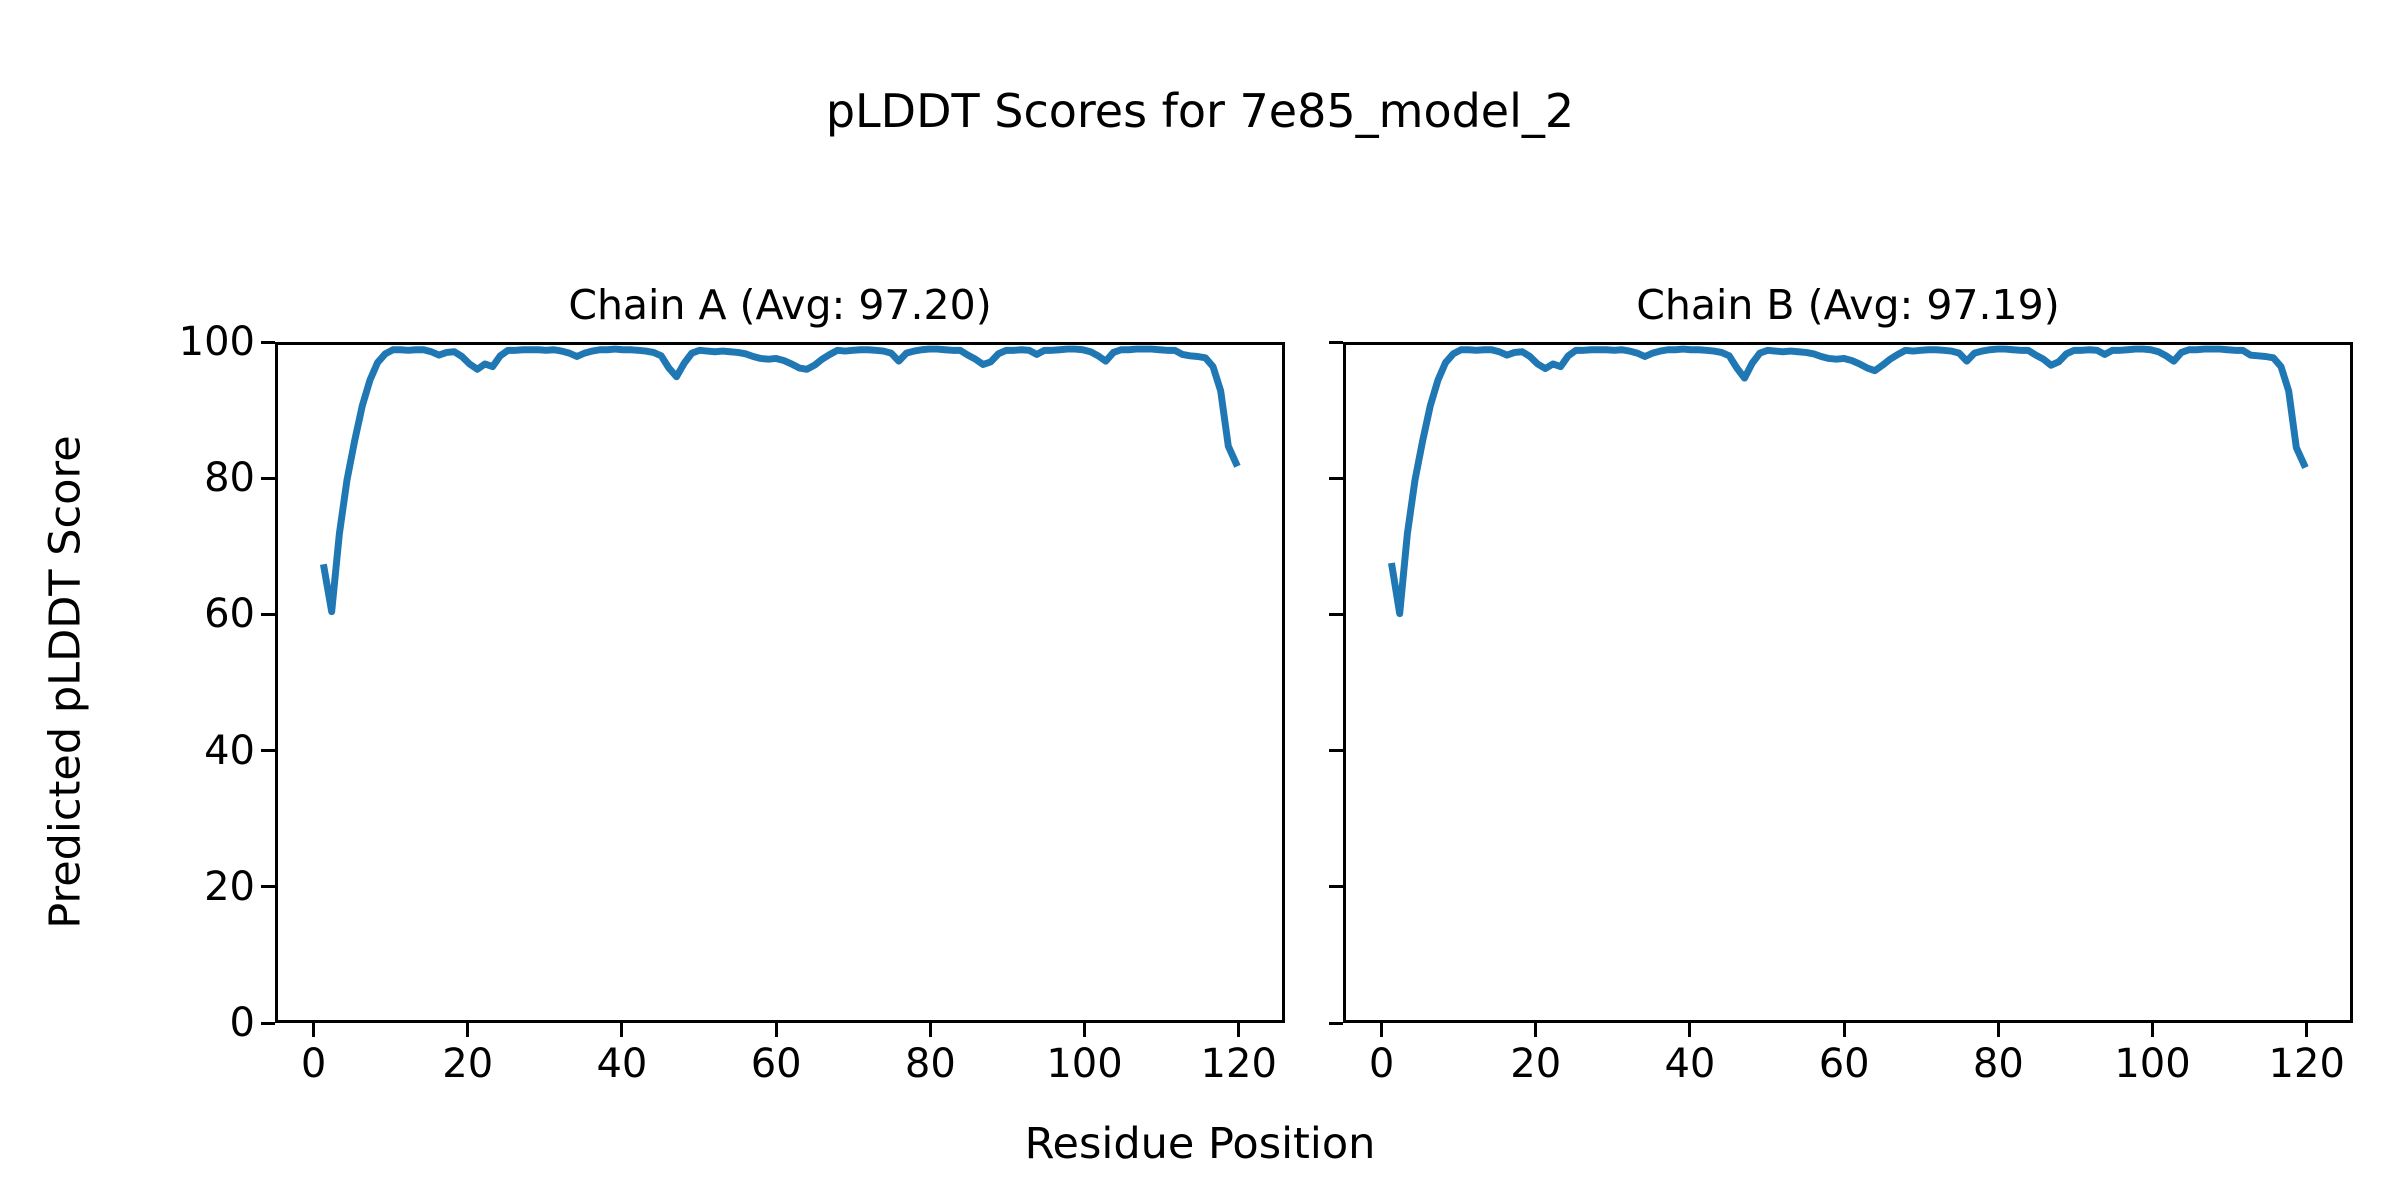 The width and height of the screenshot is (2400, 1200). I want to click on chain-b-plddt-line, so click(1848, 481).